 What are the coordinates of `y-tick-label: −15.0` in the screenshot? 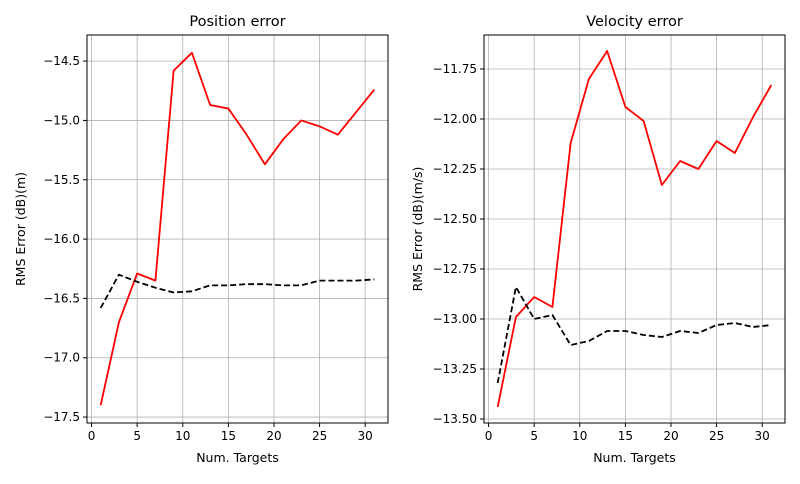 It's located at (61, 120).